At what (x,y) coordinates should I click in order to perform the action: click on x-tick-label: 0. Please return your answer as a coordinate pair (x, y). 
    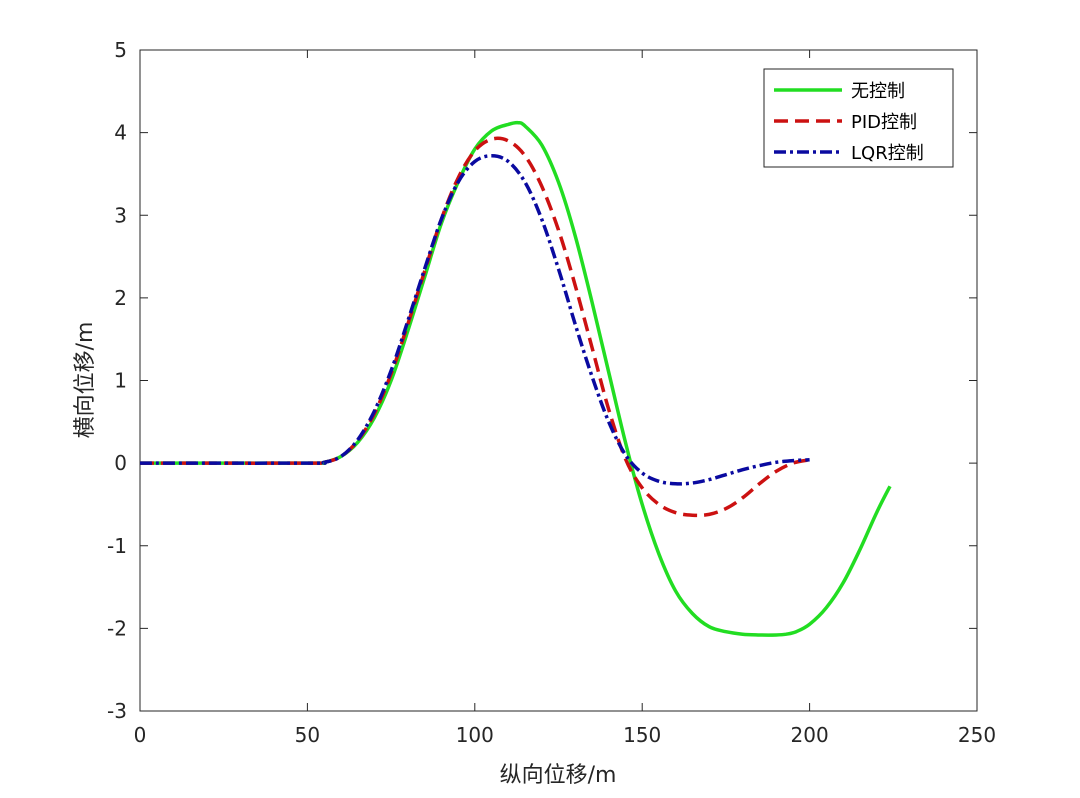
    Looking at the image, I should click on (140, 735).